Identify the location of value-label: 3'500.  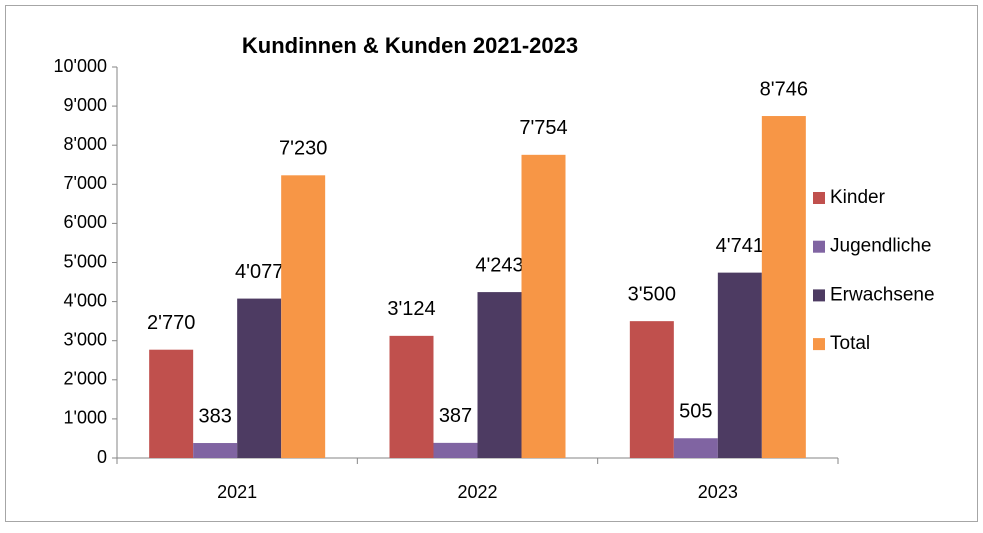
(652, 294).